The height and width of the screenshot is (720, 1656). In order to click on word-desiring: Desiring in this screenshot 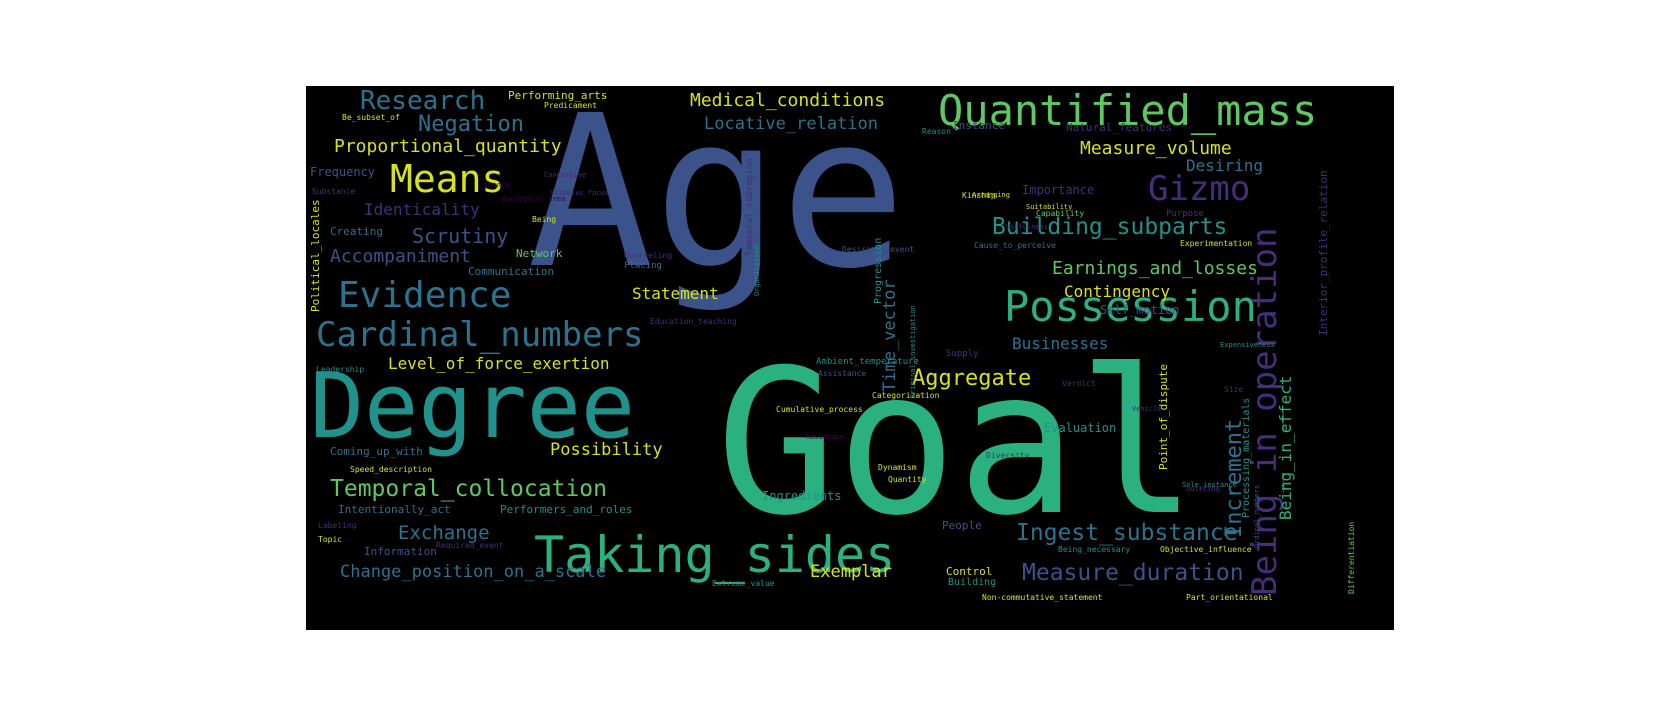, I will do `click(1225, 165)`.